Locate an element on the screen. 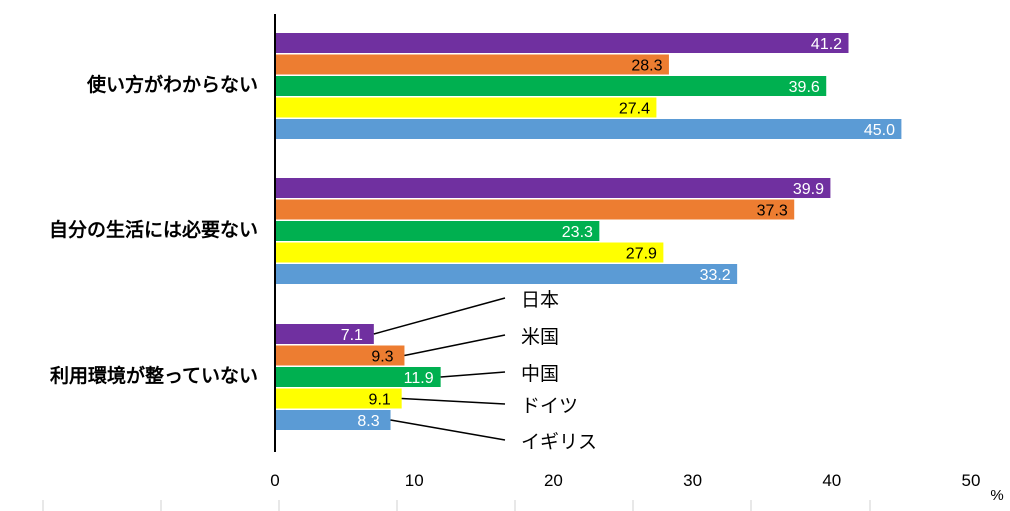  value-label-1-4: 27.4 is located at coordinates (634, 109).